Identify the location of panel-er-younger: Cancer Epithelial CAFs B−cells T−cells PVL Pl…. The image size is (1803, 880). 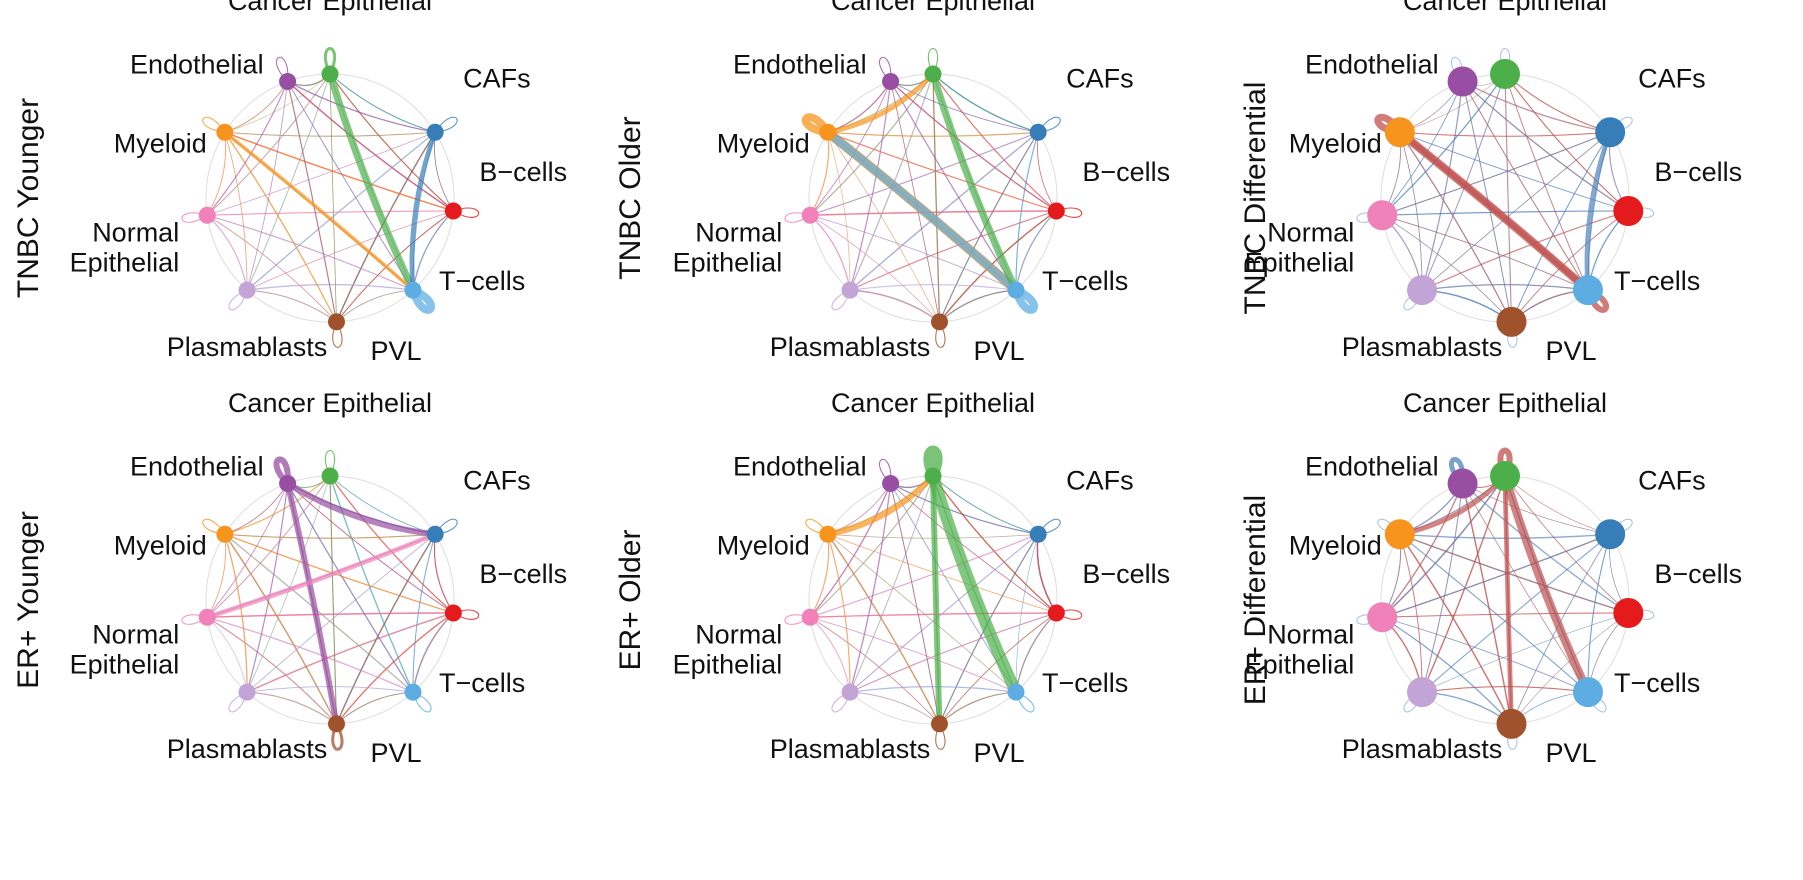
(289, 578).